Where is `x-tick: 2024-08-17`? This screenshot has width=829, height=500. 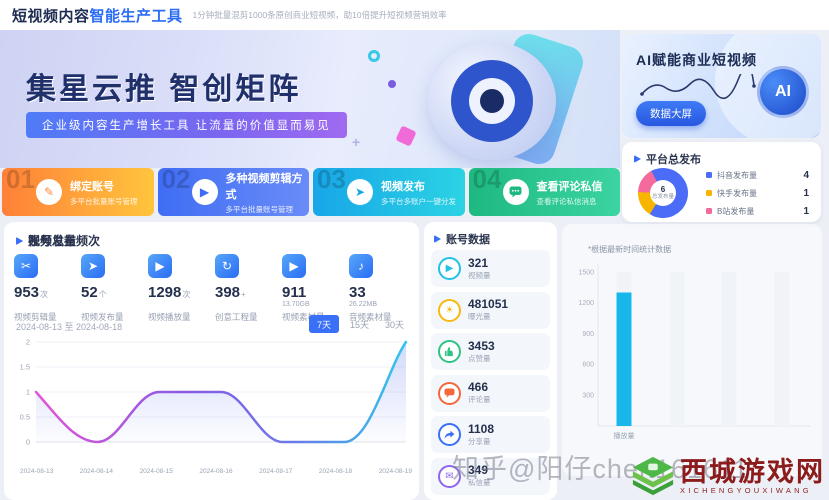 x-tick: 2024-08-17 is located at coordinates (276, 471).